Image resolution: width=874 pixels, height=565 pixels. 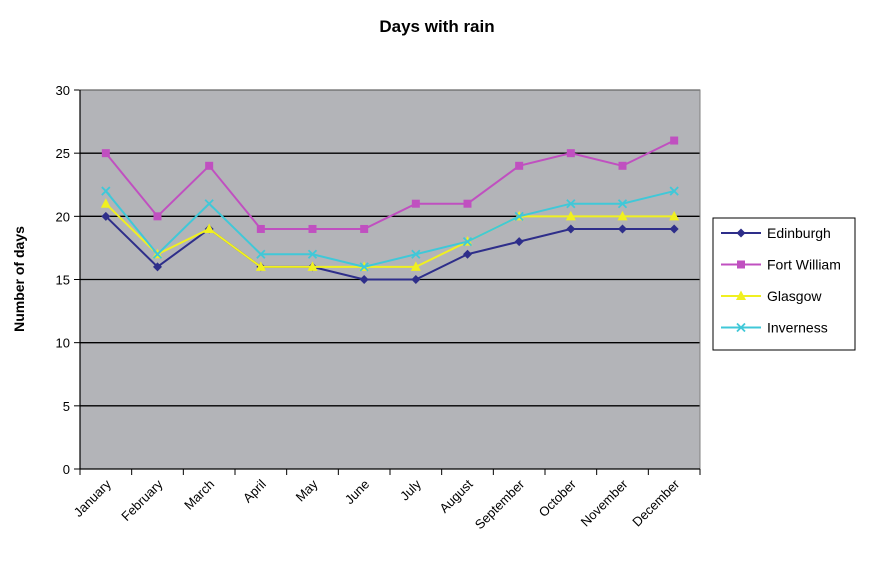 I want to click on y-tick-labels: 0 5 10 15 20 25 30, so click(x=63, y=280).